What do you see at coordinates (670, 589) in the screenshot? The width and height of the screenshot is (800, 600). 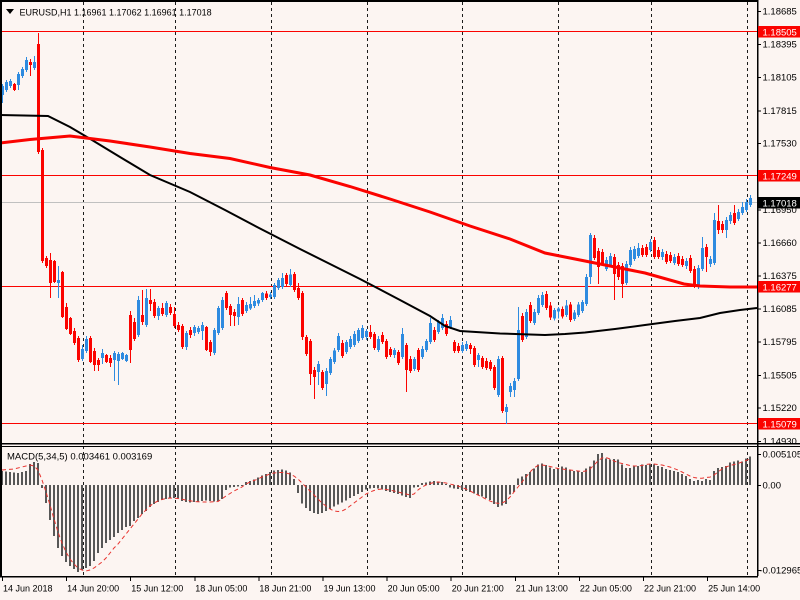 I see `svg-text: 22 Jun 21:00` at bounding box center [670, 589].